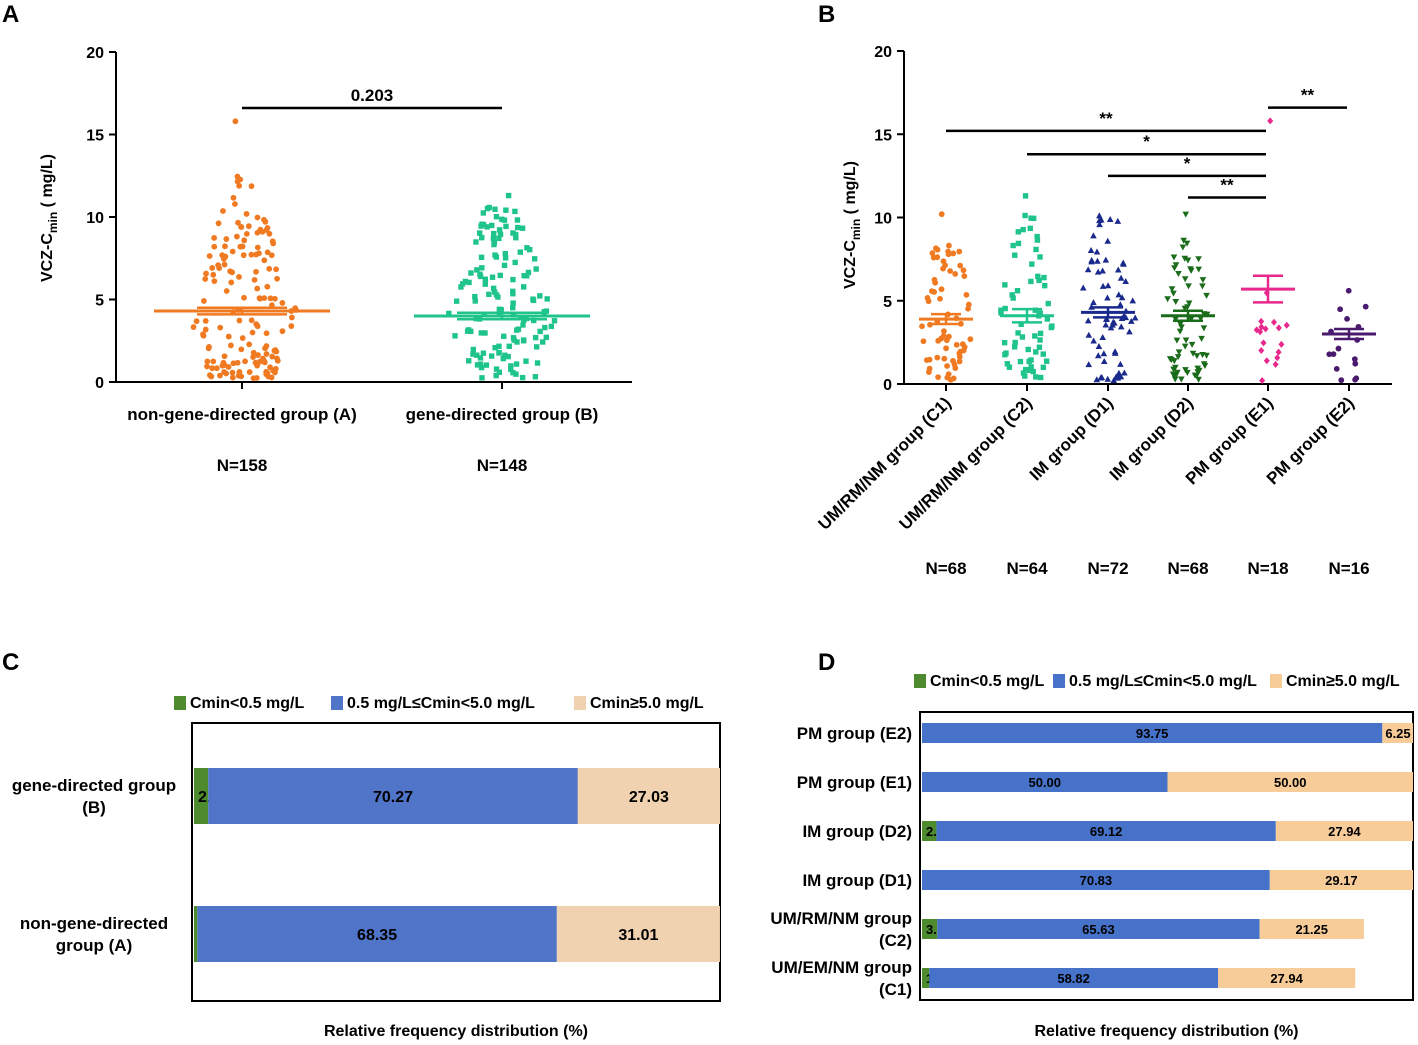 This screenshot has height=1045, width=1418. Describe the element at coordinates (1343, 681) in the screenshot. I see `legend-label: Cmin≥5.0 mg/L` at that location.